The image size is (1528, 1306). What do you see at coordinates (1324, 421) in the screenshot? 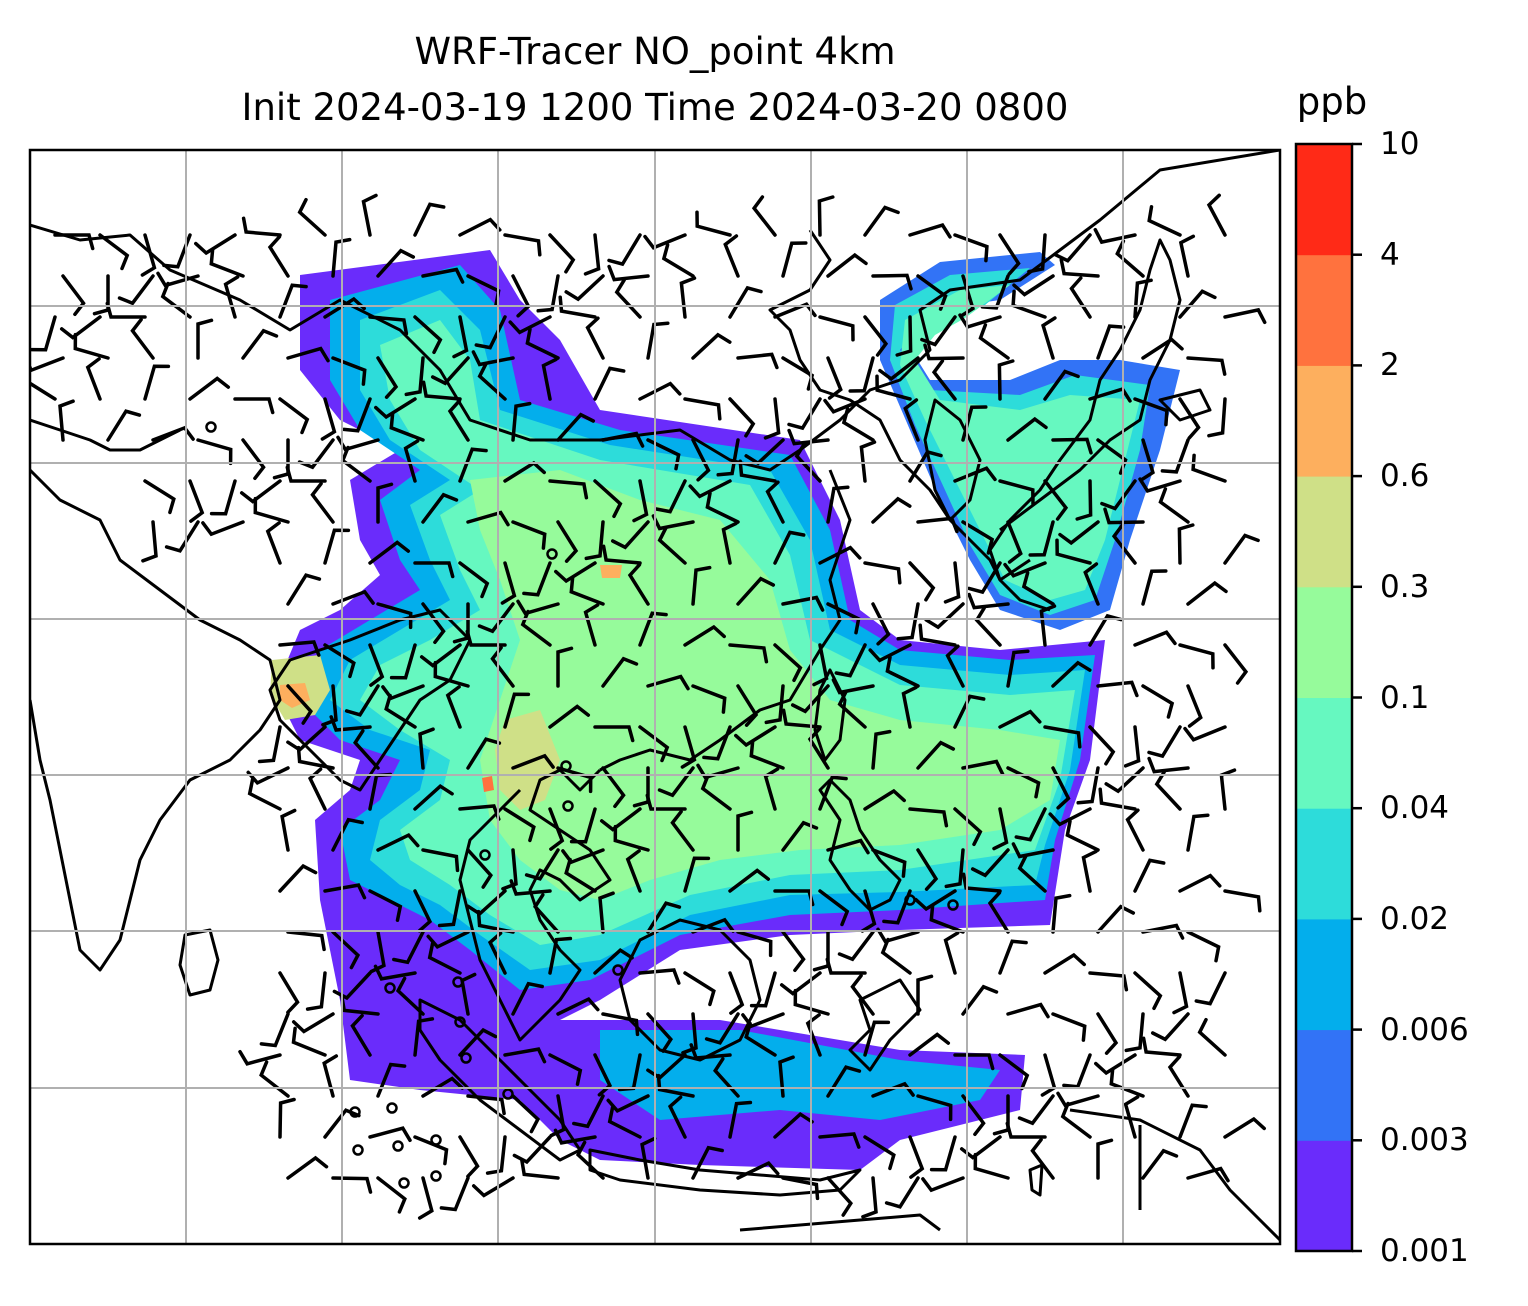
I see `colorbar-segment` at bounding box center [1324, 421].